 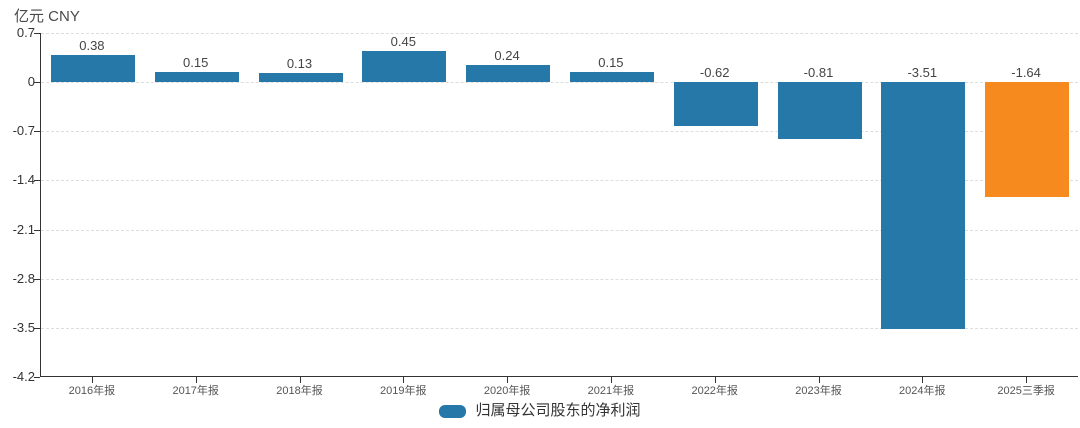 What do you see at coordinates (404, 66) in the screenshot?
I see `bar-2019年报` at bounding box center [404, 66].